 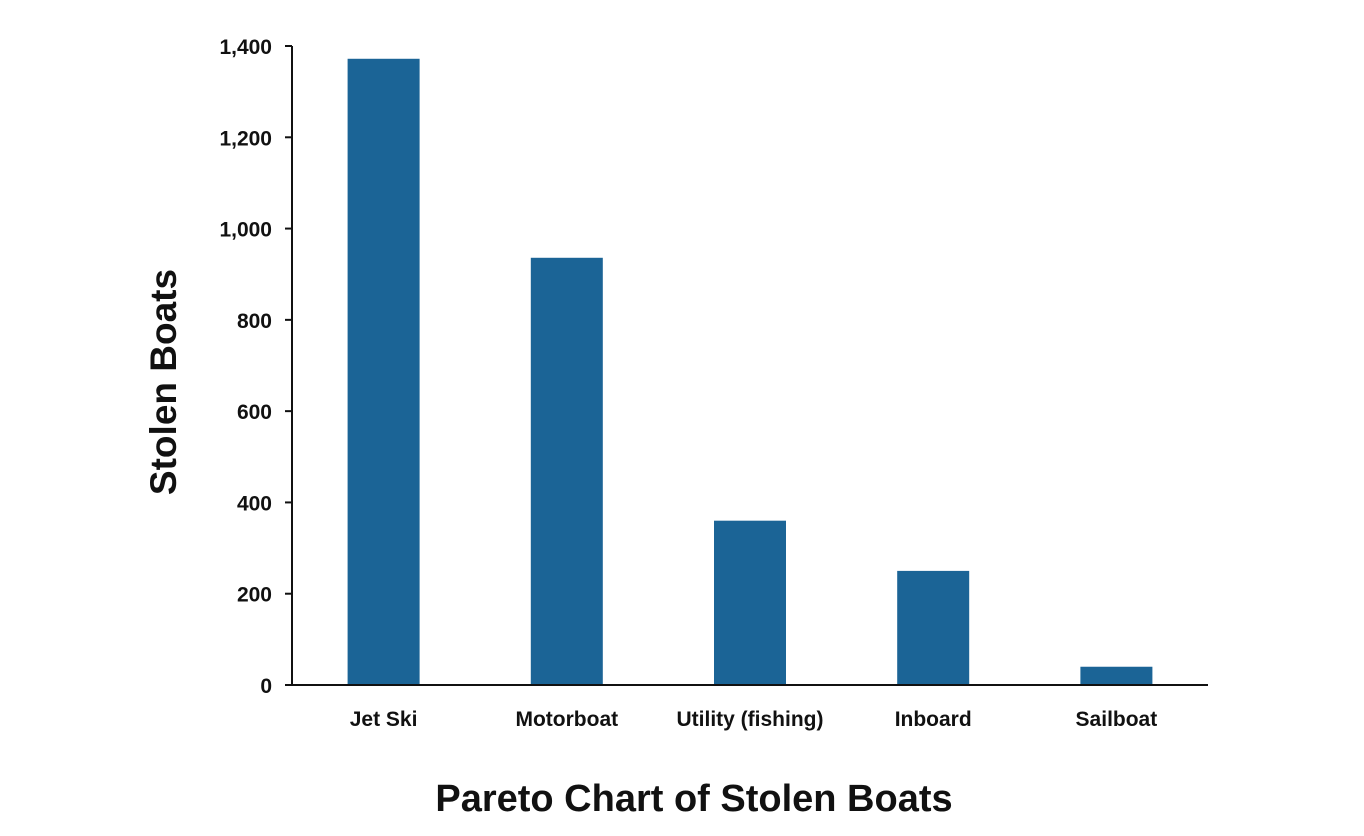 What do you see at coordinates (383, 371) in the screenshot?
I see `bar-jet-ski` at bounding box center [383, 371].